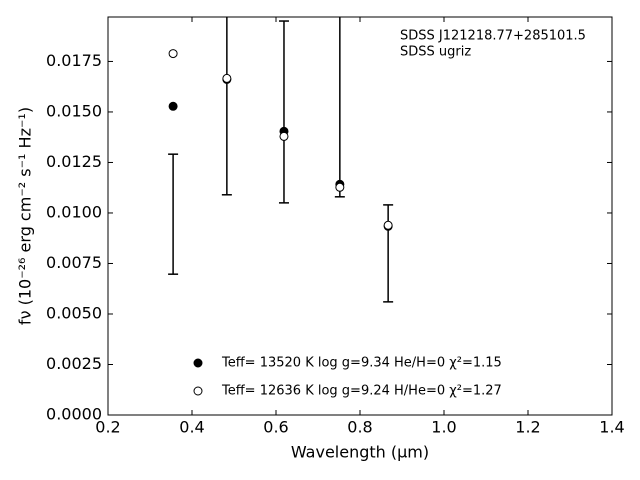  What do you see at coordinates (74, 312) in the screenshot?
I see `y-tick-label: 0.0050` at bounding box center [74, 312].